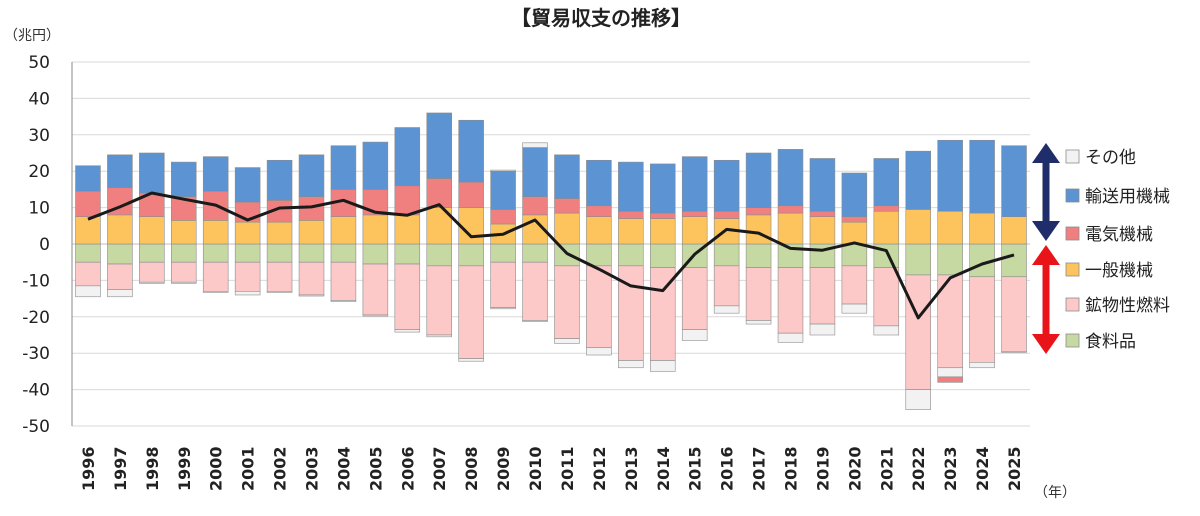  Describe the element at coordinates (1119, 235) in the screenshot. I see `legend-label: 電気機械` at that location.